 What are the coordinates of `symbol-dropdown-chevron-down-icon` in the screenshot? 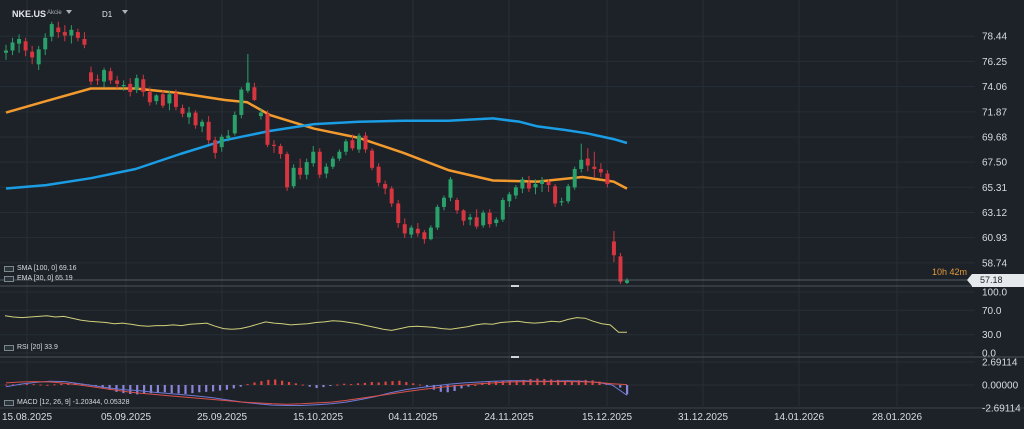 It's located at (69, 12).